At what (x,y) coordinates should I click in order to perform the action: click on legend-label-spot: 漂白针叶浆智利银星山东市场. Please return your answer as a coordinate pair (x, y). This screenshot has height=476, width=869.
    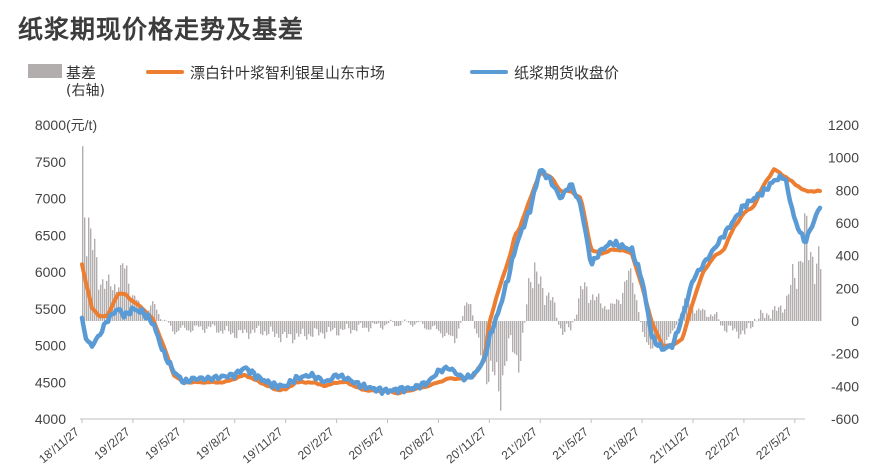
    Looking at the image, I should click on (288, 73).